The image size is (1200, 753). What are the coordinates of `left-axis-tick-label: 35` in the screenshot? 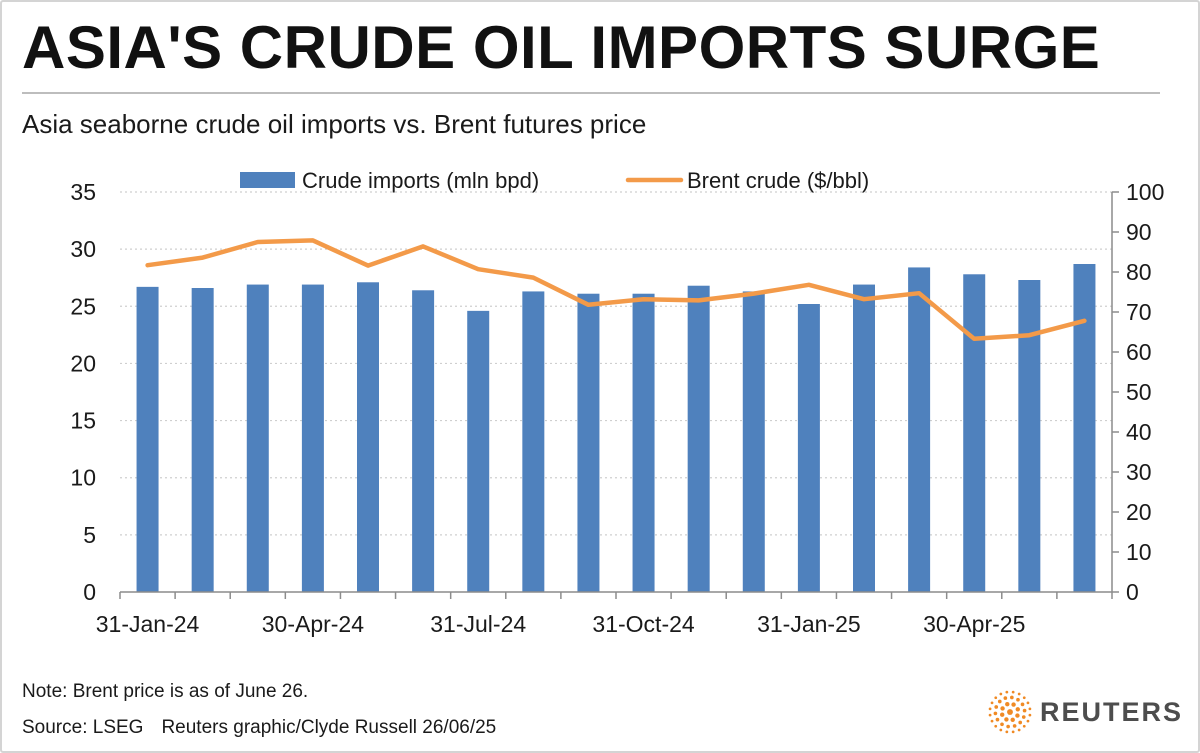 It's located at (83, 192).